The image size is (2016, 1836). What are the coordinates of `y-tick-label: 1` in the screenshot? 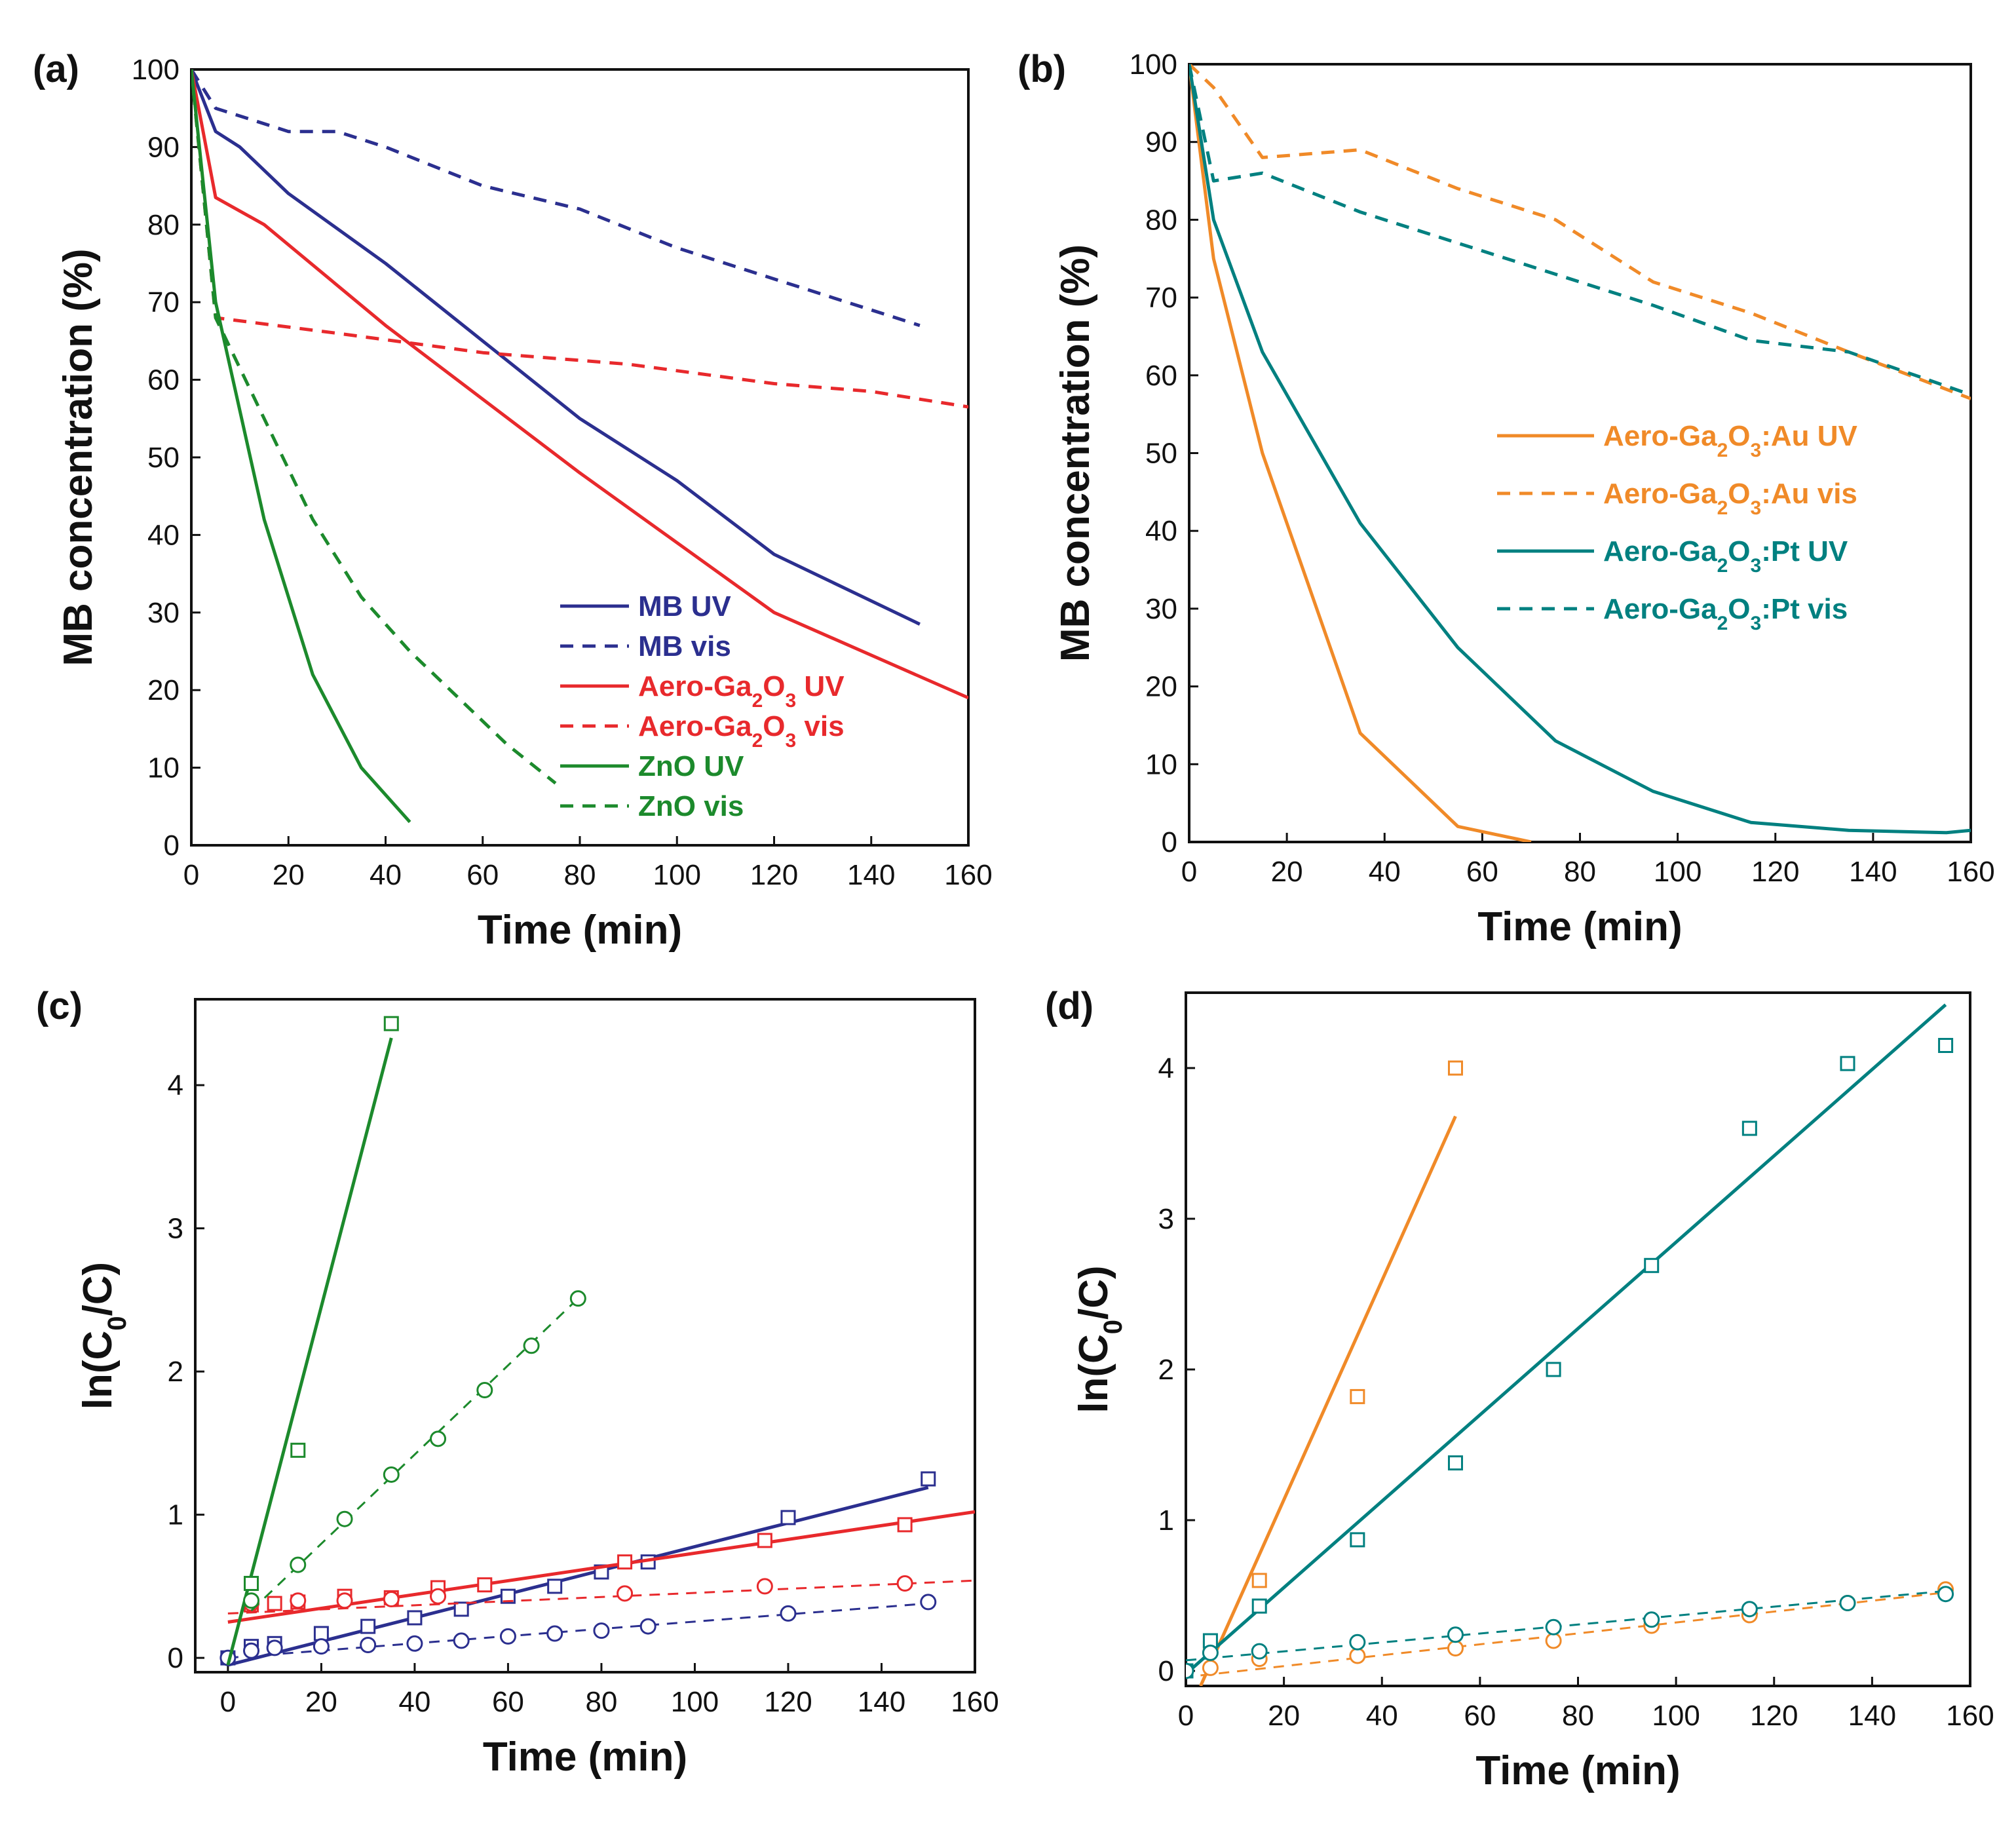 It's located at (1166, 1520).